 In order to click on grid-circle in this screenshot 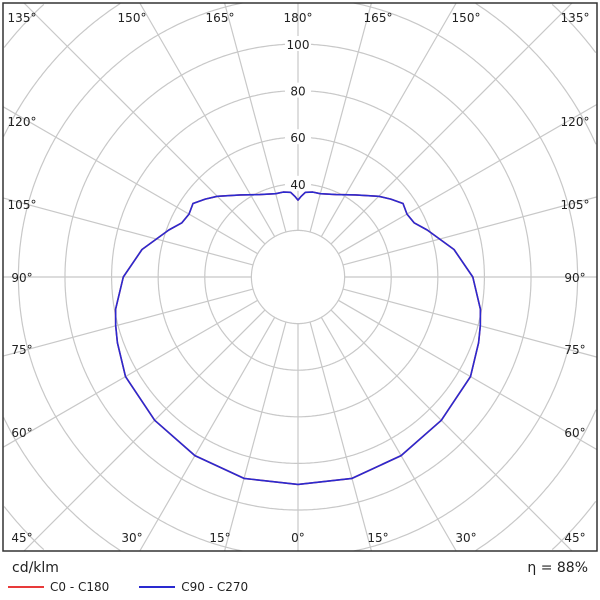, I will do `click(298, 277)`.